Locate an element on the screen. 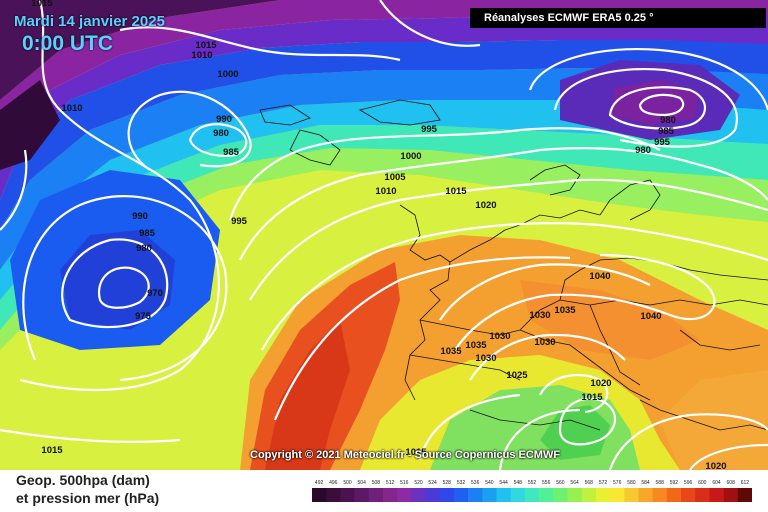  scale-label: 576 is located at coordinates (617, 483).